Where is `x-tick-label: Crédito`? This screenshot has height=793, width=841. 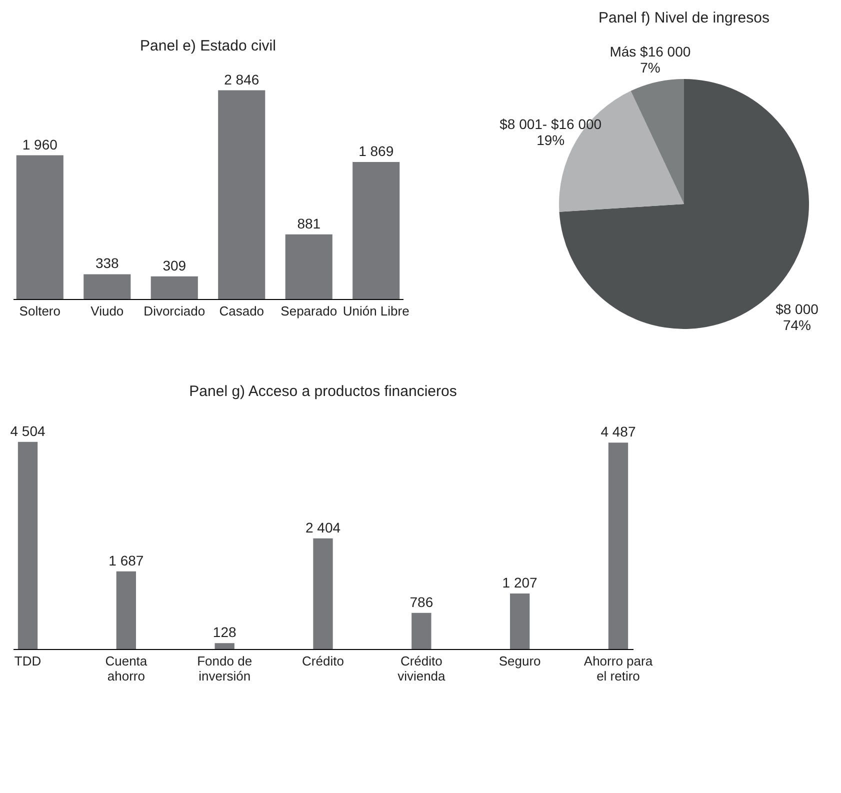
x-tick-label: Crédito is located at coordinates (323, 661).